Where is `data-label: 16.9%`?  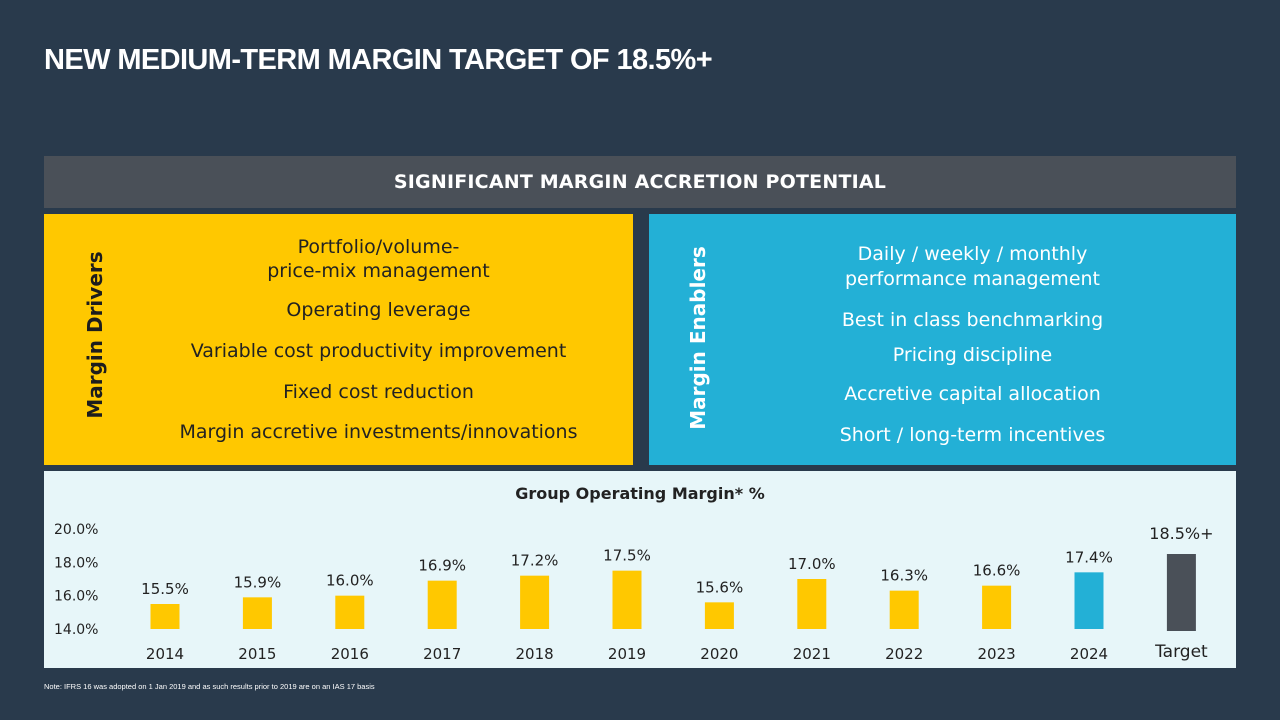 data-label: 16.9% is located at coordinates (442, 566).